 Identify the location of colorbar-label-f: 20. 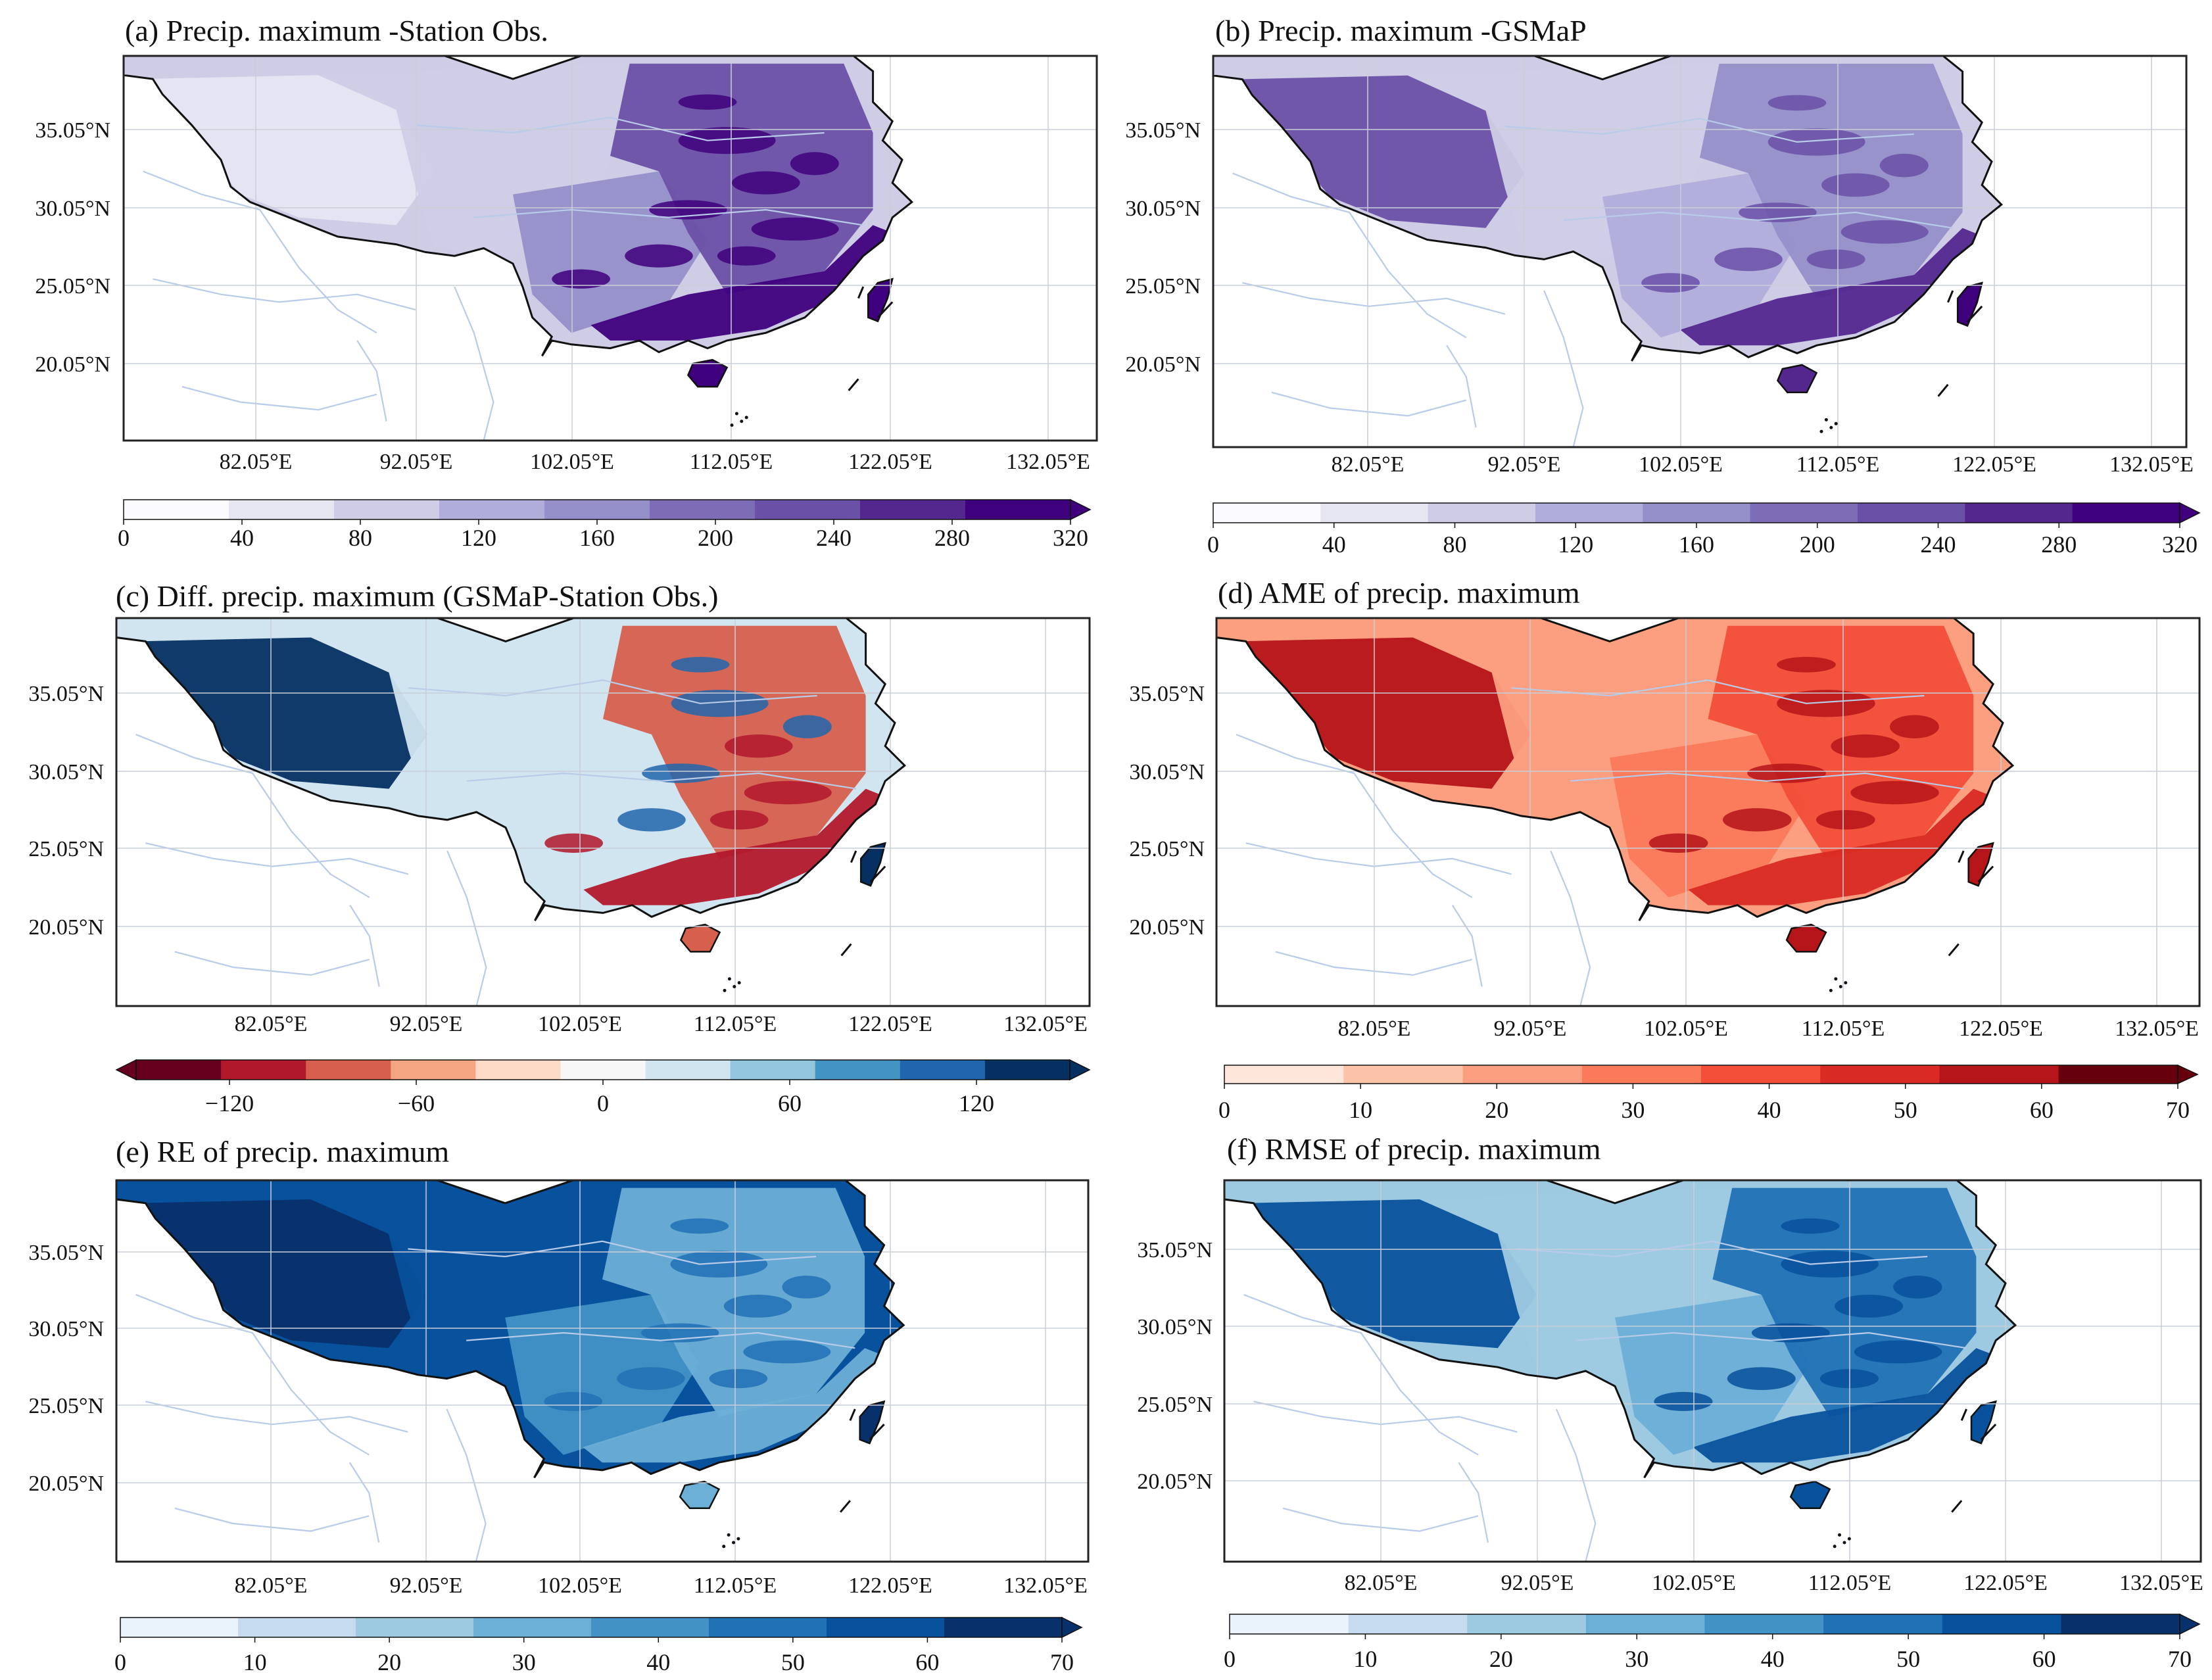
(1501, 1659).